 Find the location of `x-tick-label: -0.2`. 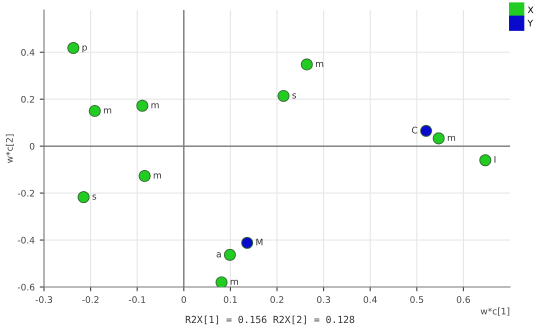

x-tick-label: -0.2 is located at coordinates (90, 300).